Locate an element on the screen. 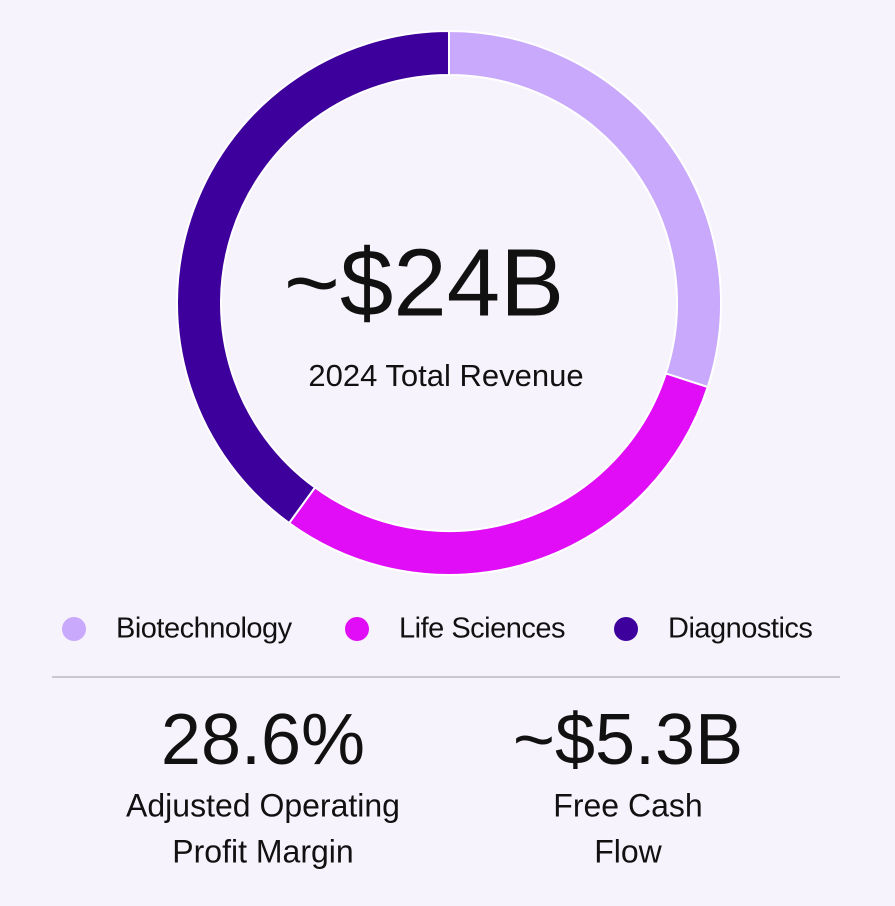  stat-label: Adjusted Operating is located at coordinates (263, 805).